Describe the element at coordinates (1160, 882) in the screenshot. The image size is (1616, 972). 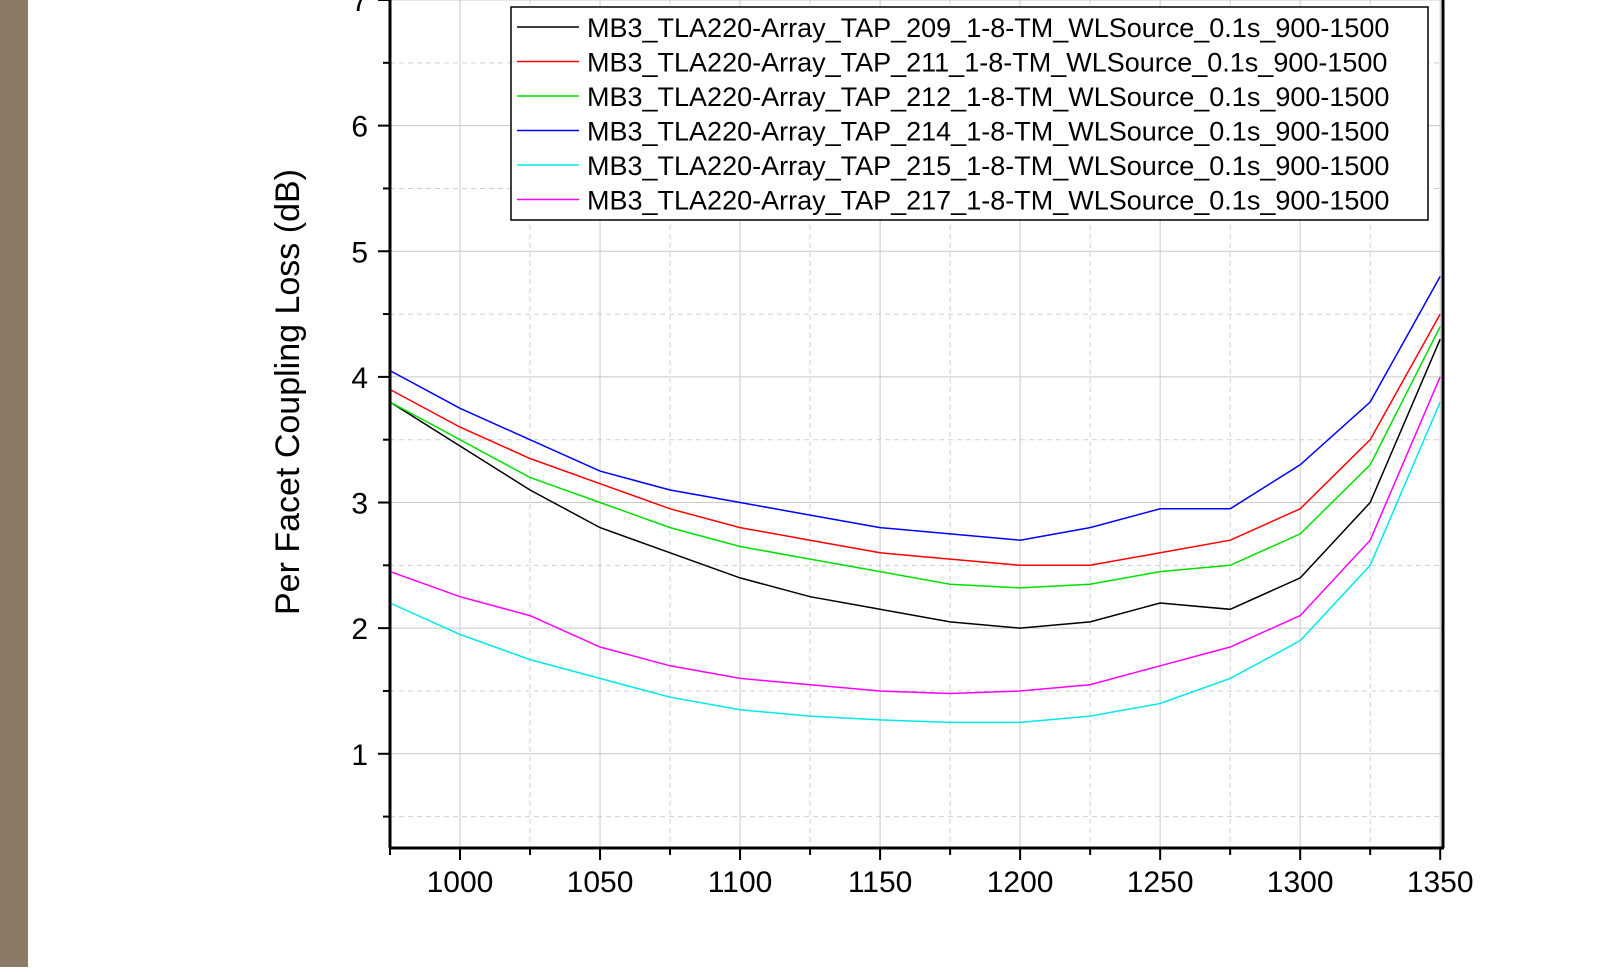
I see `x-tick-label: 1250` at that location.